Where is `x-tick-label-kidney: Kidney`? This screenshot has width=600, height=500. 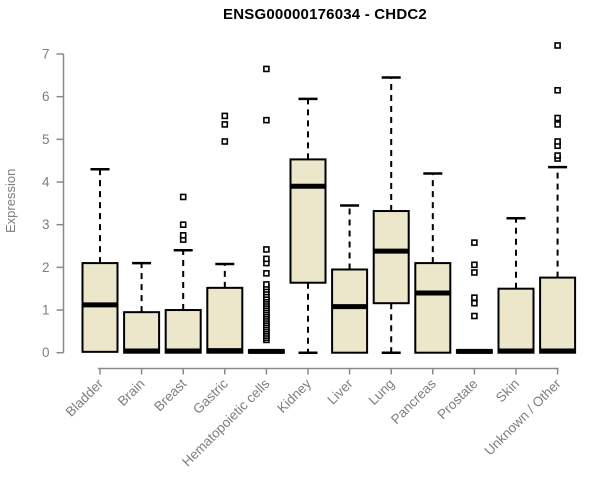 x-tick-label-kidney: Kidney is located at coordinates (294, 396).